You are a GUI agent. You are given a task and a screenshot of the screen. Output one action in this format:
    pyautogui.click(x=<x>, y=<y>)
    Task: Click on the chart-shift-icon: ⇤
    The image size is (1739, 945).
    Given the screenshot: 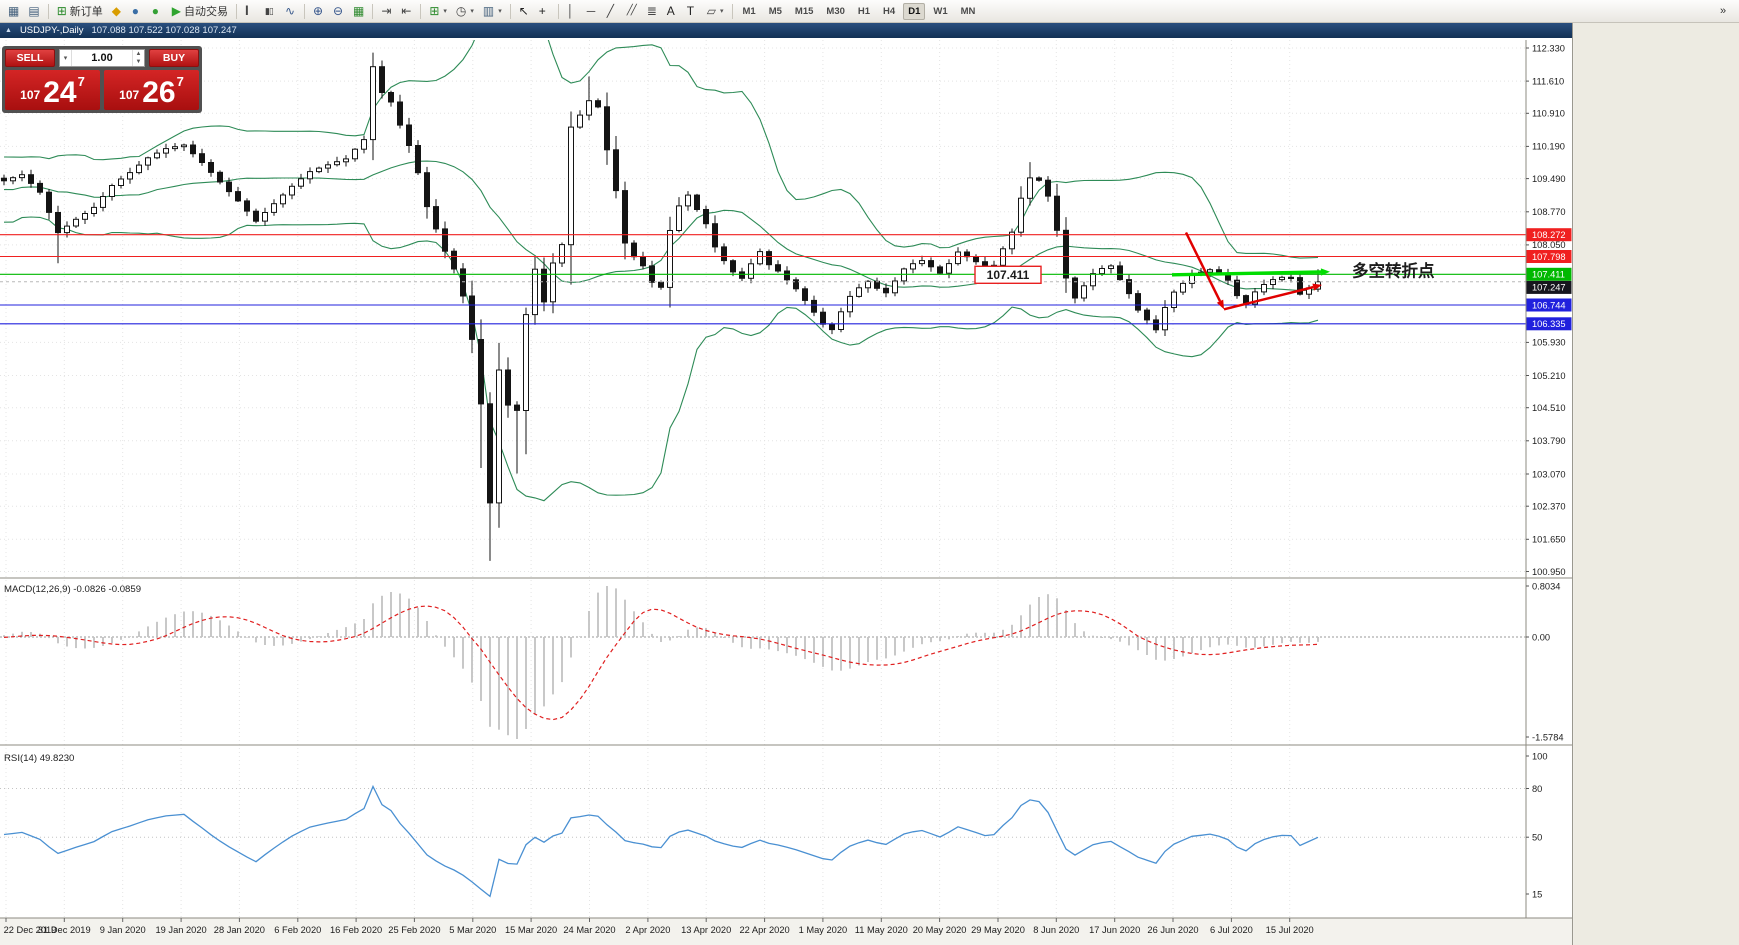 What is the action you would take?
    pyautogui.click(x=406, y=11)
    